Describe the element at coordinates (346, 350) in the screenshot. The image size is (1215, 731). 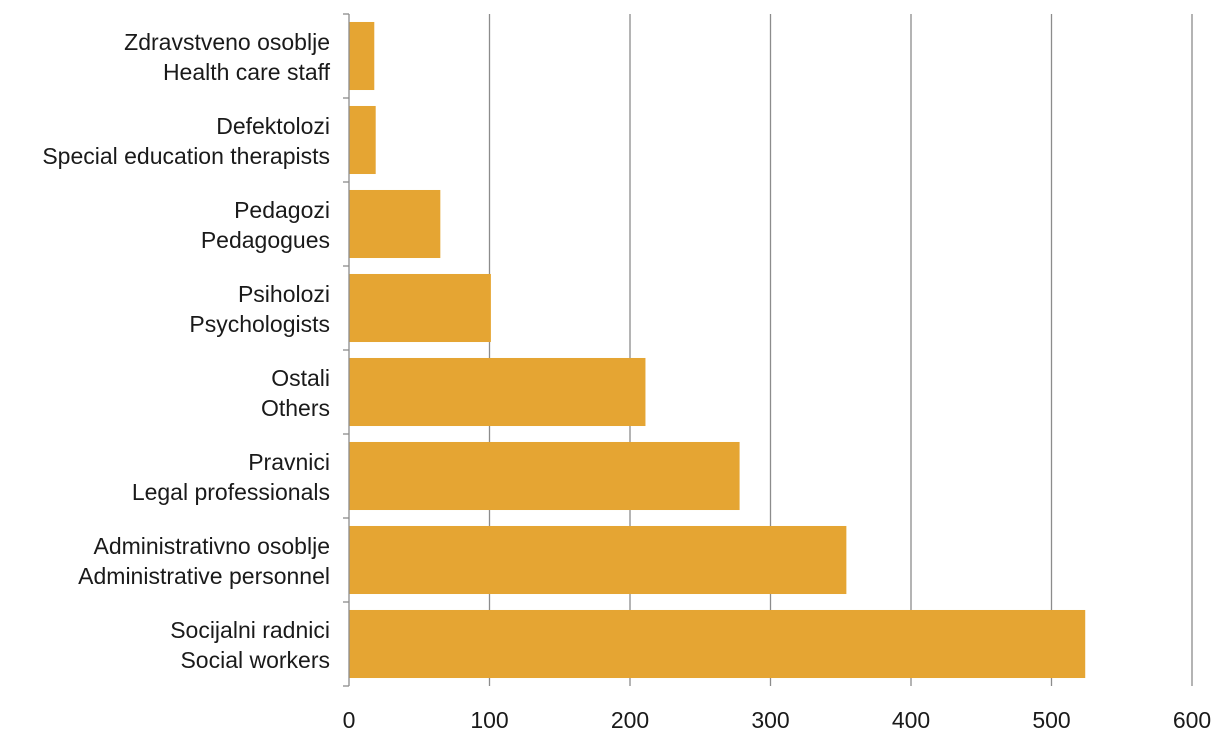
I see `y-axis` at that location.